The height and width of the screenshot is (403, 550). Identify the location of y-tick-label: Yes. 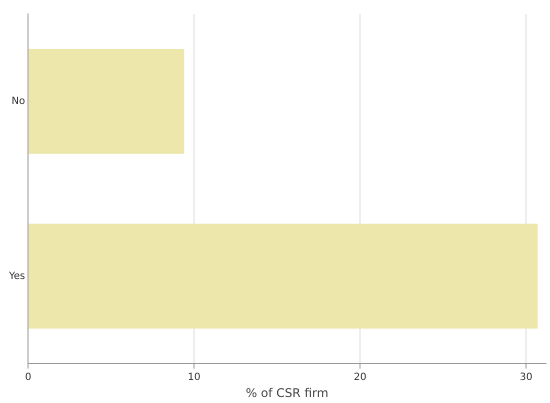
(17, 276).